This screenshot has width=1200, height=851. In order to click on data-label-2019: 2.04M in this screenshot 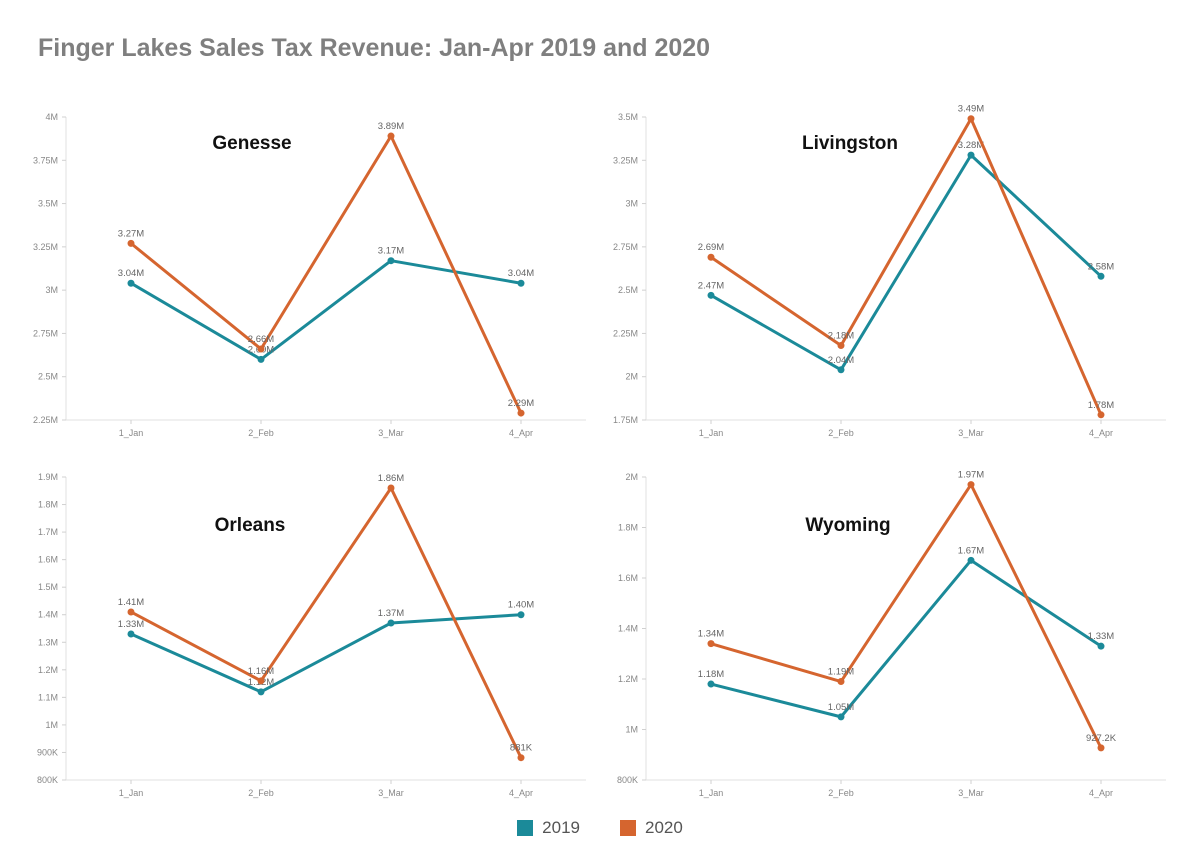, I will do `click(841, 360)`.